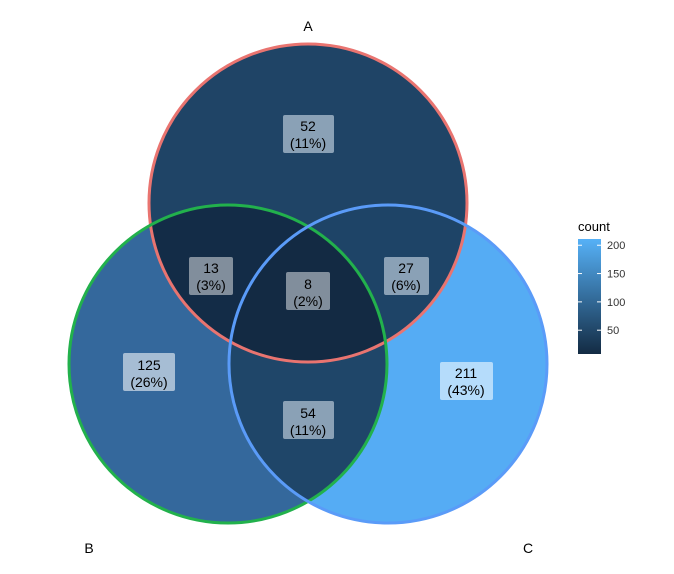  I want to click on legend-ticks: 50 100 150 200, so click(601, 288).